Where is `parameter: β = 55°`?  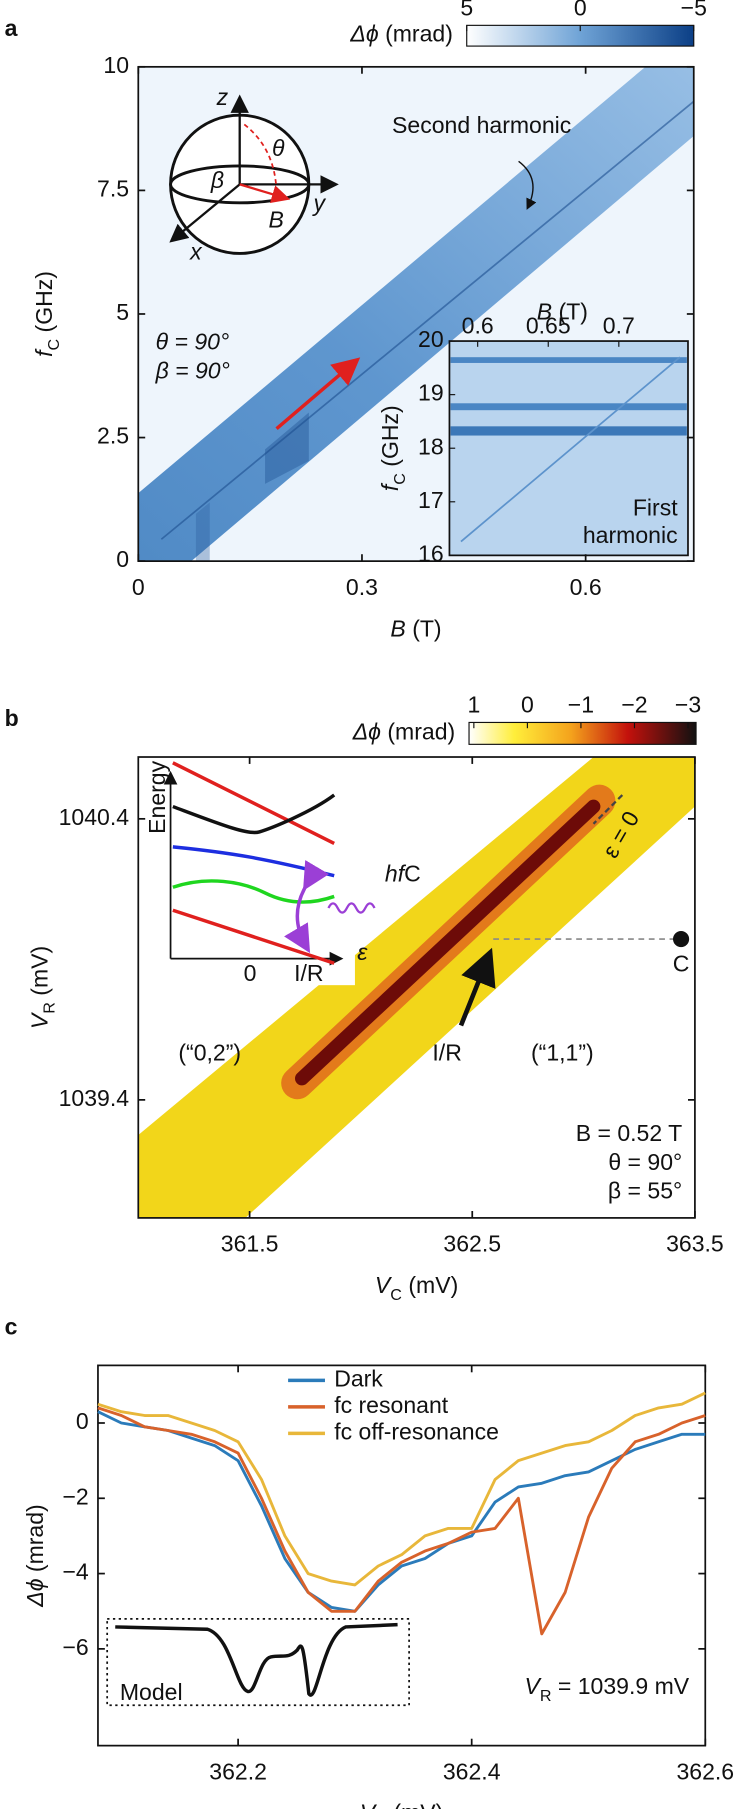 parameter: β = 55° is located at coordinates (645, 1191).